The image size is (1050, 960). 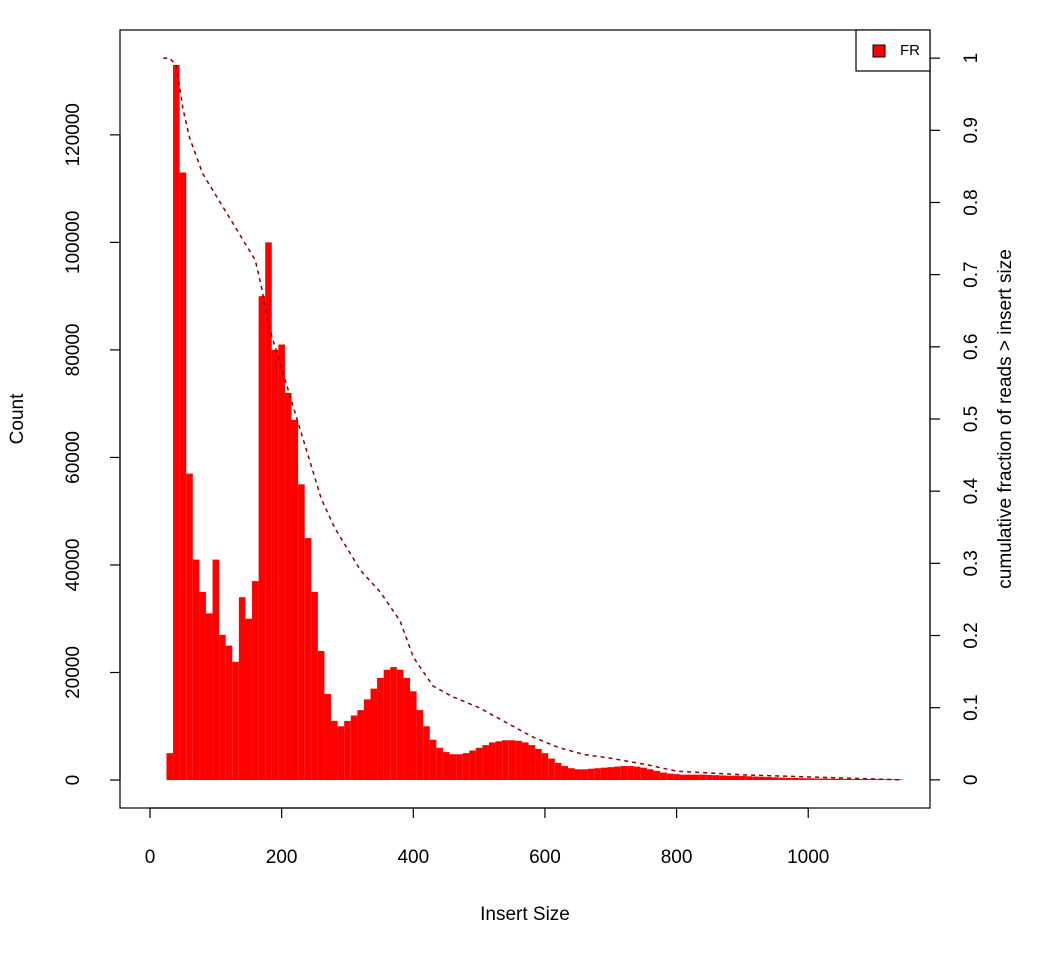 I want to click on y2-tick-label: 0.4, so click(x=971, y=491).